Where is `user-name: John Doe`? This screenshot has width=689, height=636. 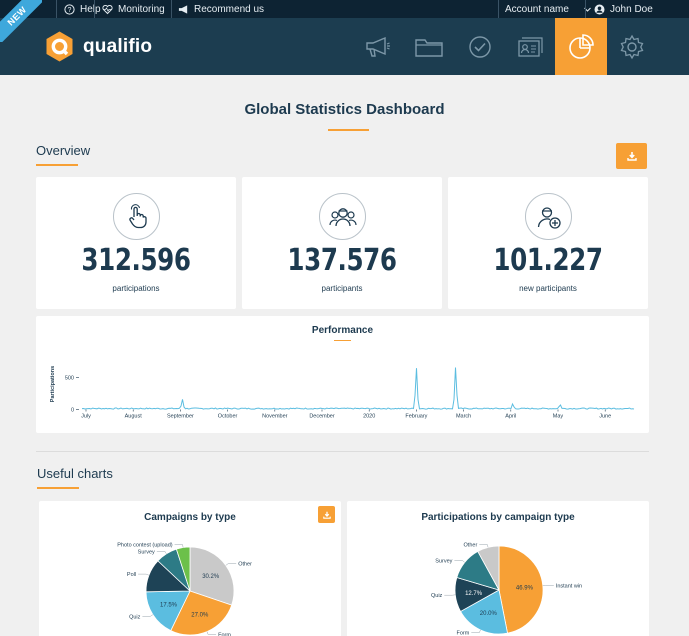 user-name: John Doe is located at coordinates (631, 9).